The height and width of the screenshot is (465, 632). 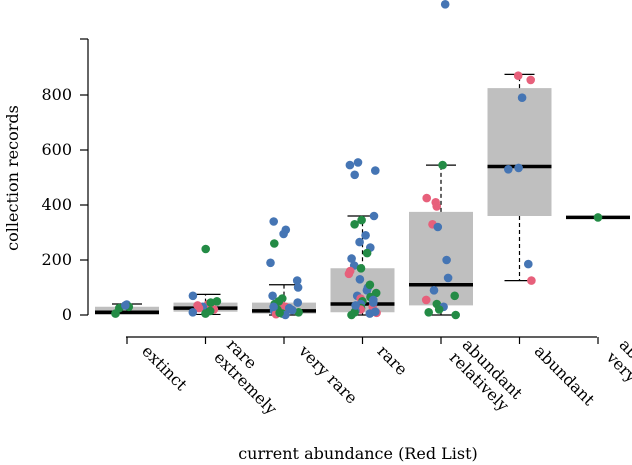 What do you see at coordinates (56, 149) in the screenshot?
I see `y-tick-label: 600` at bounding box center [56, 149].